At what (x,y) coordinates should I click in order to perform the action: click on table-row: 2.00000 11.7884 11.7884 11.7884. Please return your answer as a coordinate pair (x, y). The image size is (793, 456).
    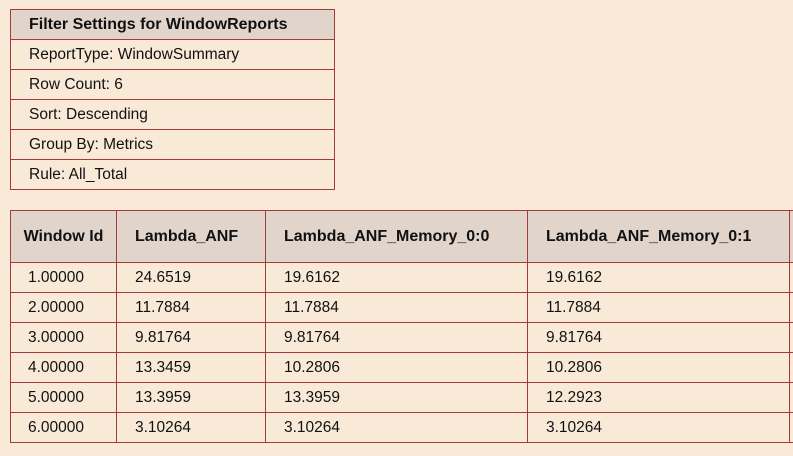
    Looking at the image, I should click on (401, 307).